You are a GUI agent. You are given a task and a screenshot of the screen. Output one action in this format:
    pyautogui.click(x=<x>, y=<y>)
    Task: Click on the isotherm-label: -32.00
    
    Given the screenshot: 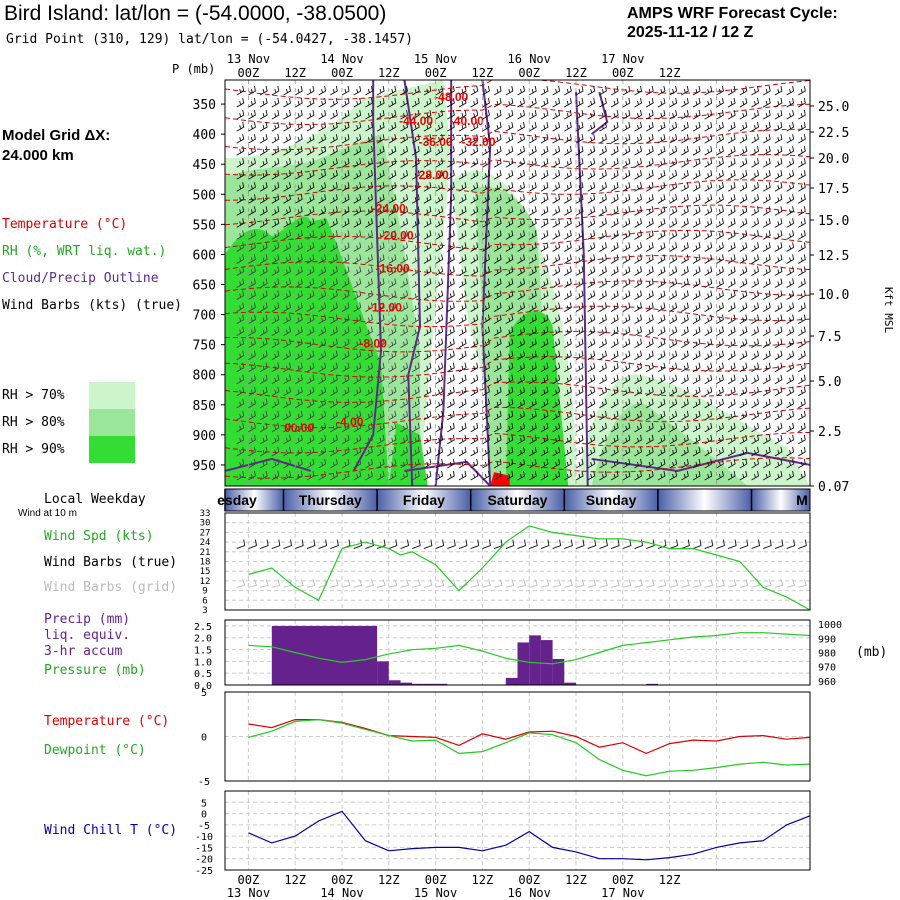 What is the action you would take?
    pyautogui.click(x=478, y=142)
    